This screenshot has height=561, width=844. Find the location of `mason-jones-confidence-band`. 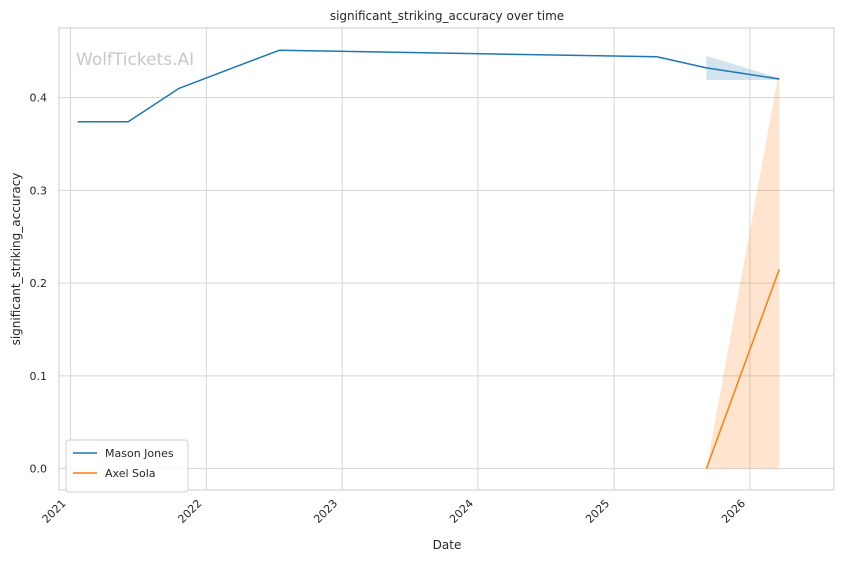

mason-jones-confidence-band is located at coordinates (743, 67).